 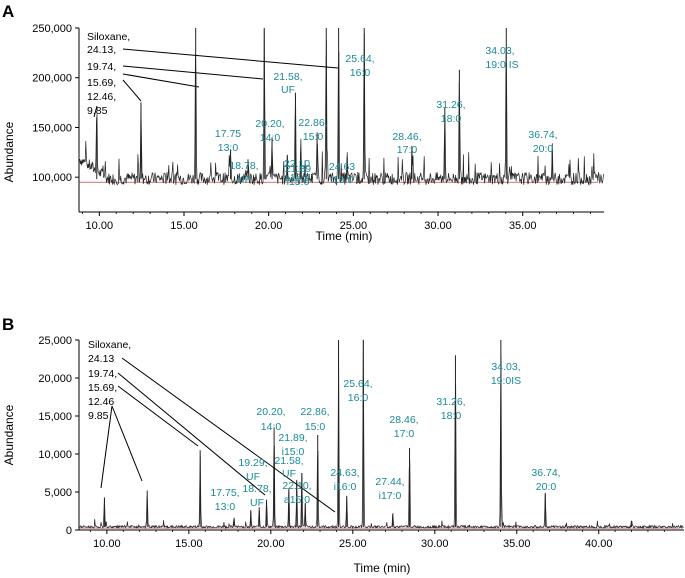 I want to click on panel-b-fame-label-13b: 13:0, so click(x=225, y=507).